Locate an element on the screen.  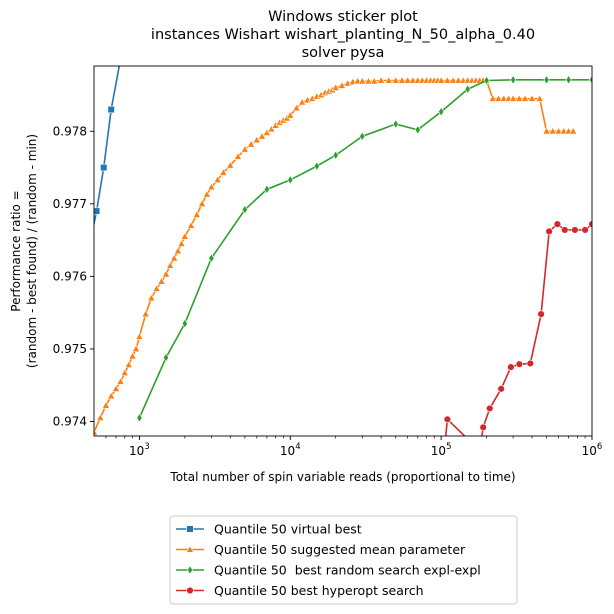
y-axis-label-line-2: (random - best found) / (random - min) is located at coordinates (32, 251).